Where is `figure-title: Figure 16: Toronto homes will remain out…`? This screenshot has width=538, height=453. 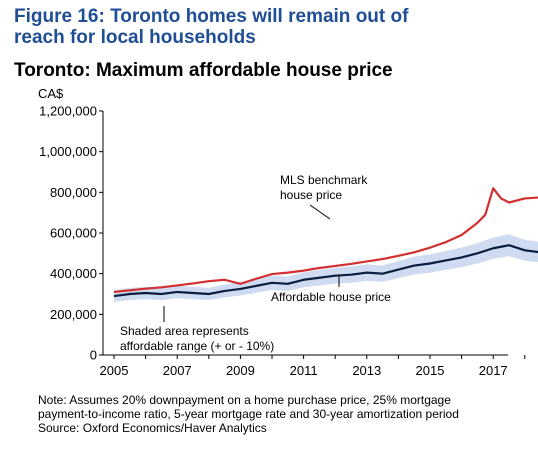
figure-title: Figure 16: Toronto homes will remain out… is located at coordinates (271, 27).